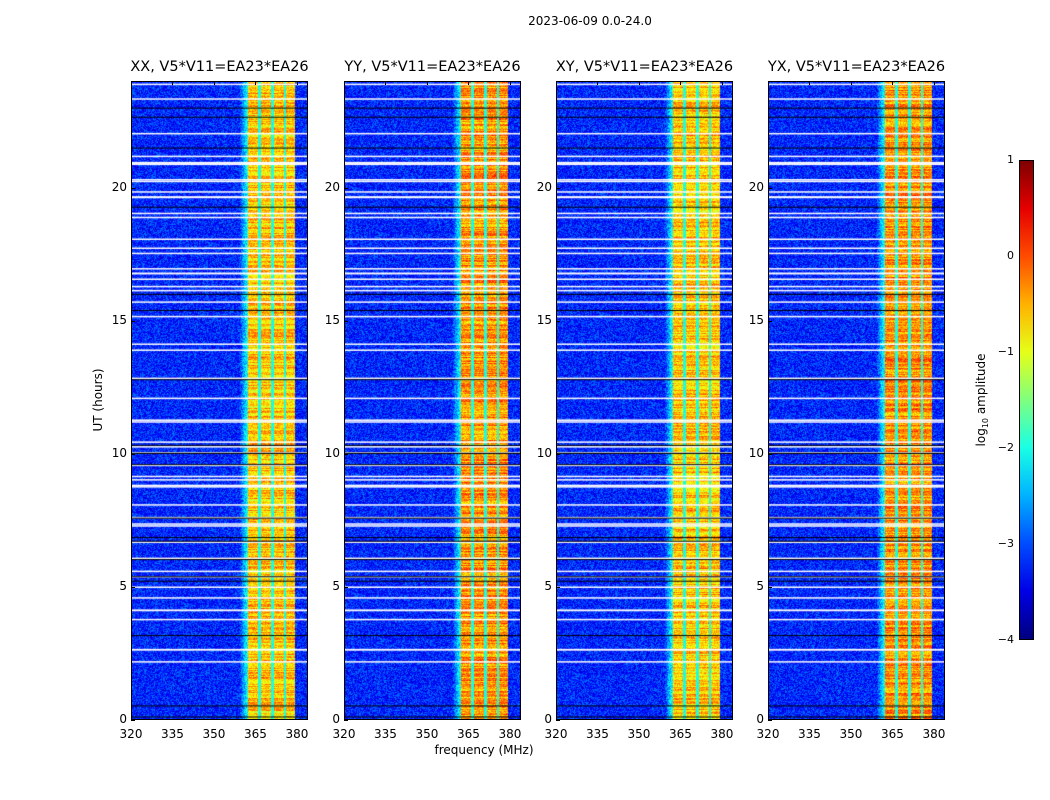  I want to click on colorbar-tick-label: −1, so click(1005, 351).